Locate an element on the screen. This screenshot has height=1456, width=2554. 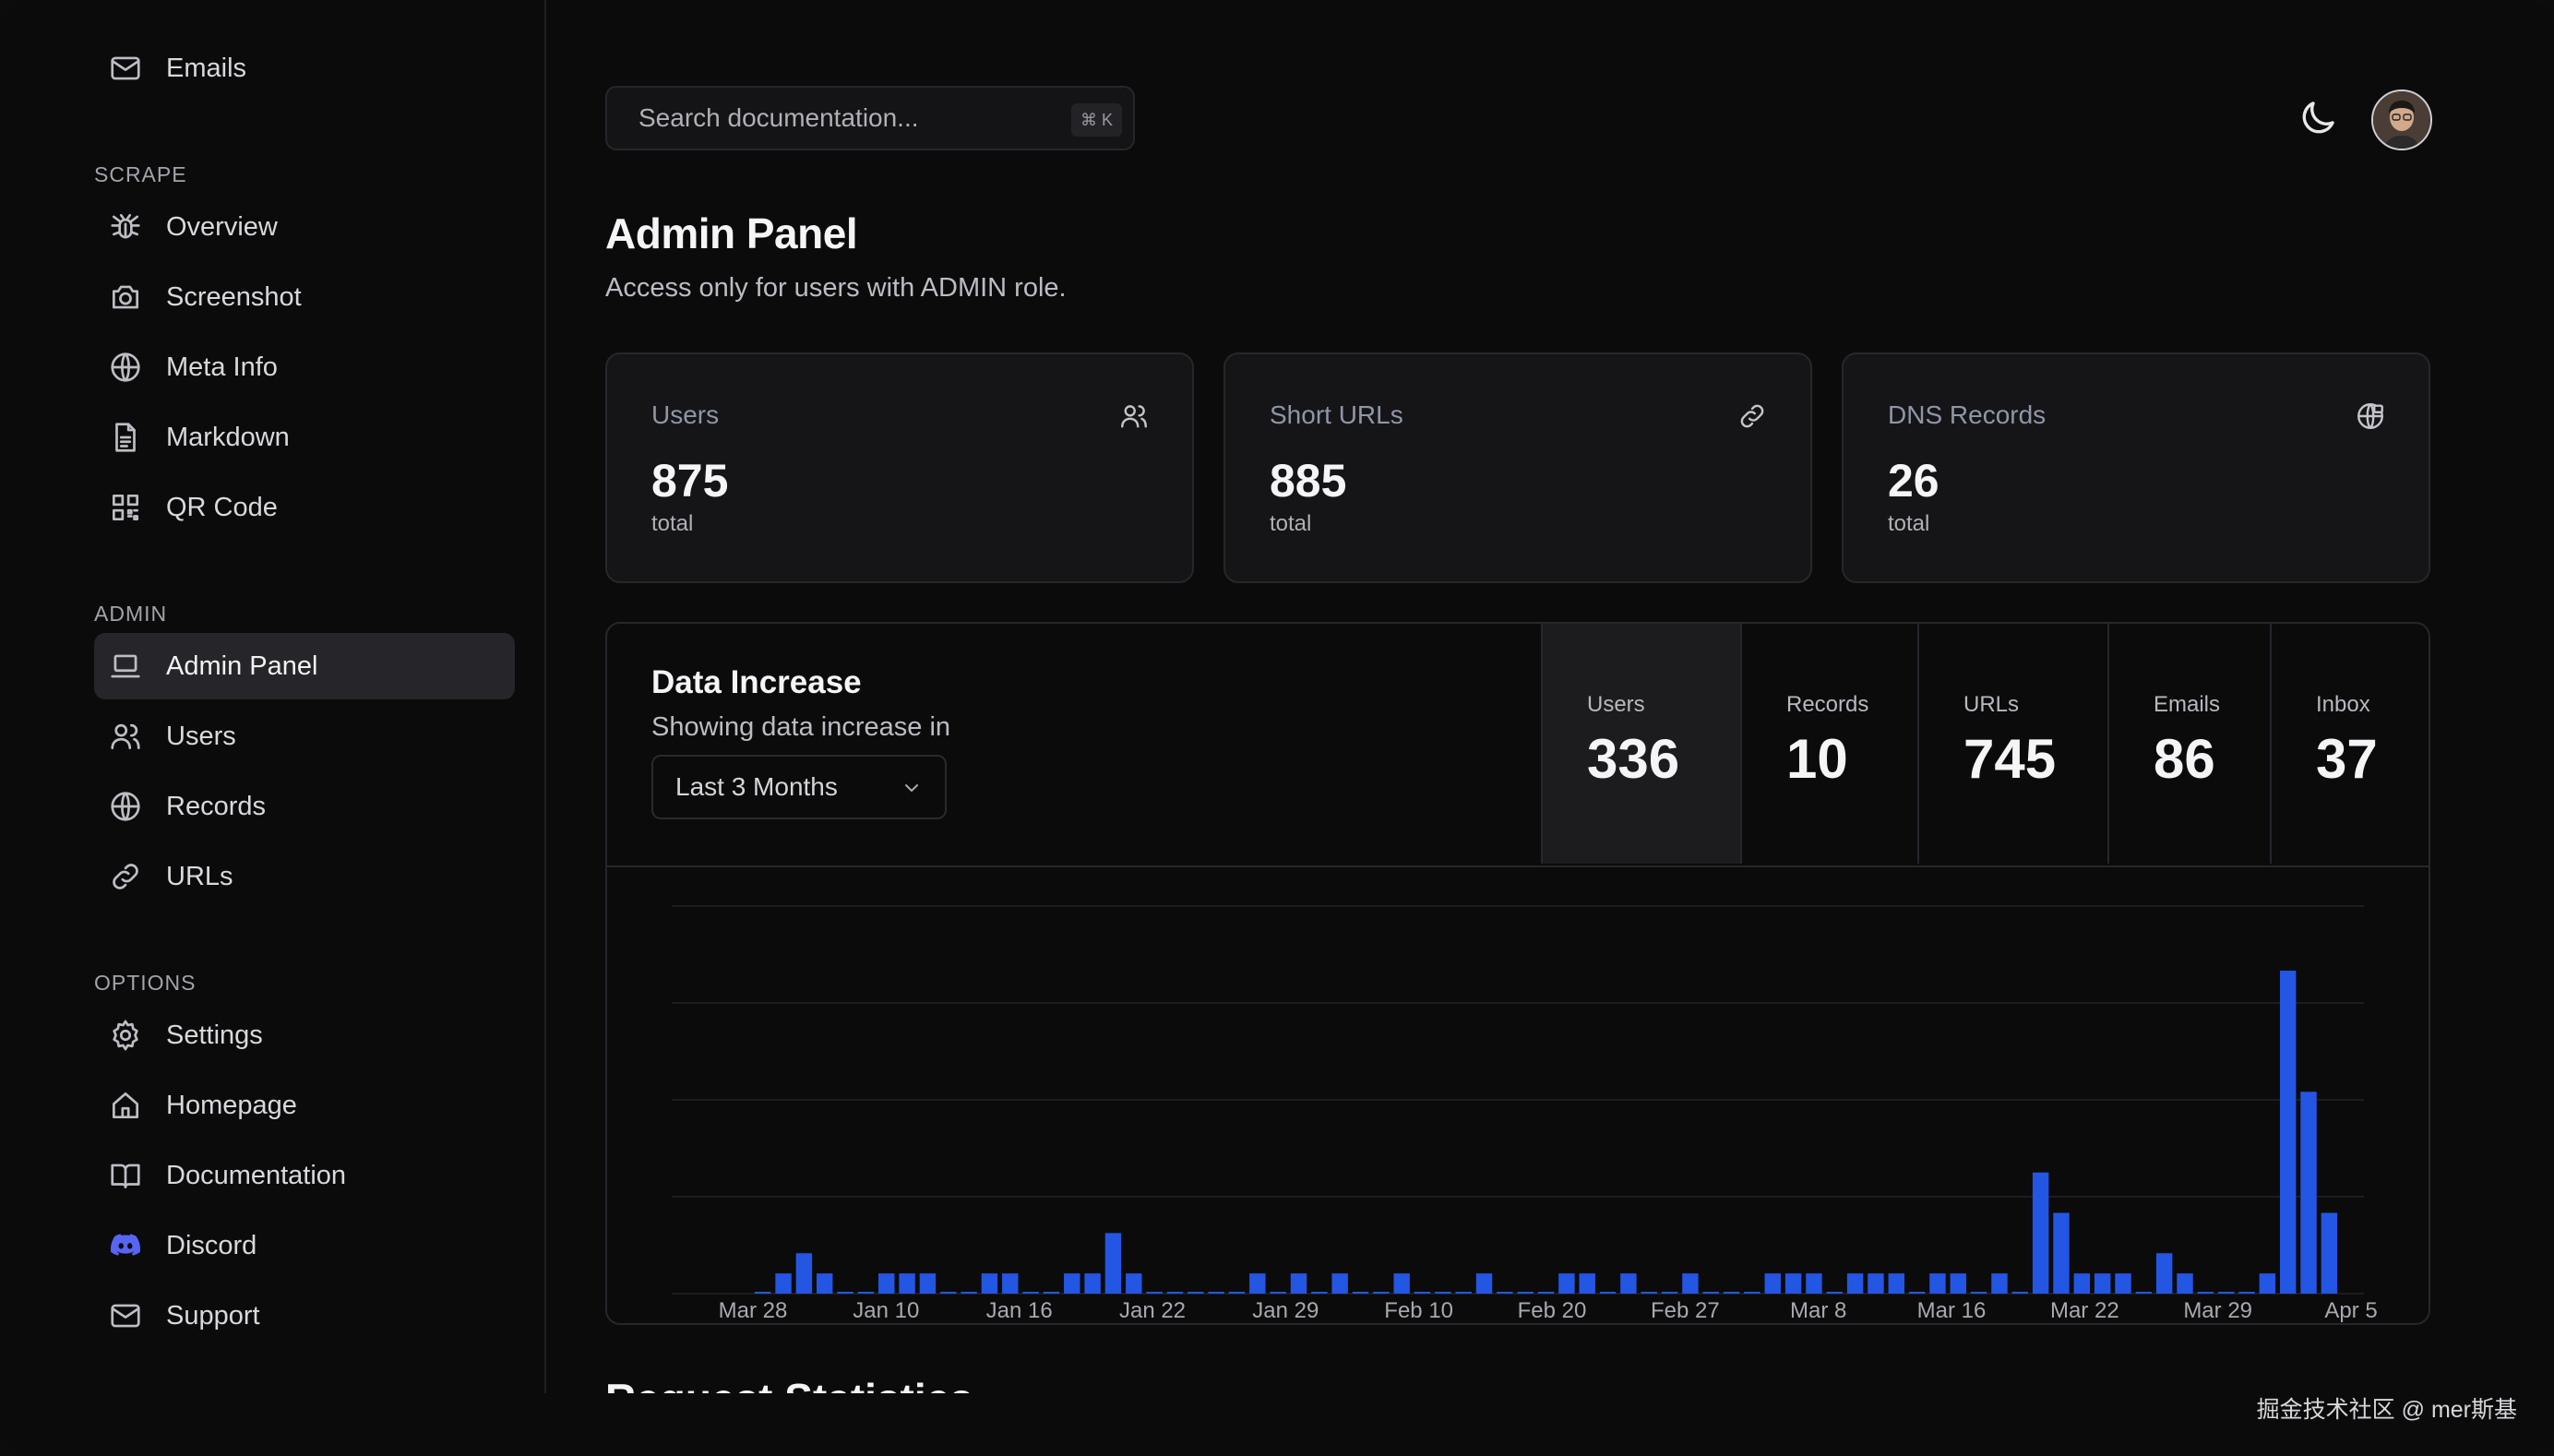
metric-tab-emails: Emails 86 is located at coordinates (2188, 744).